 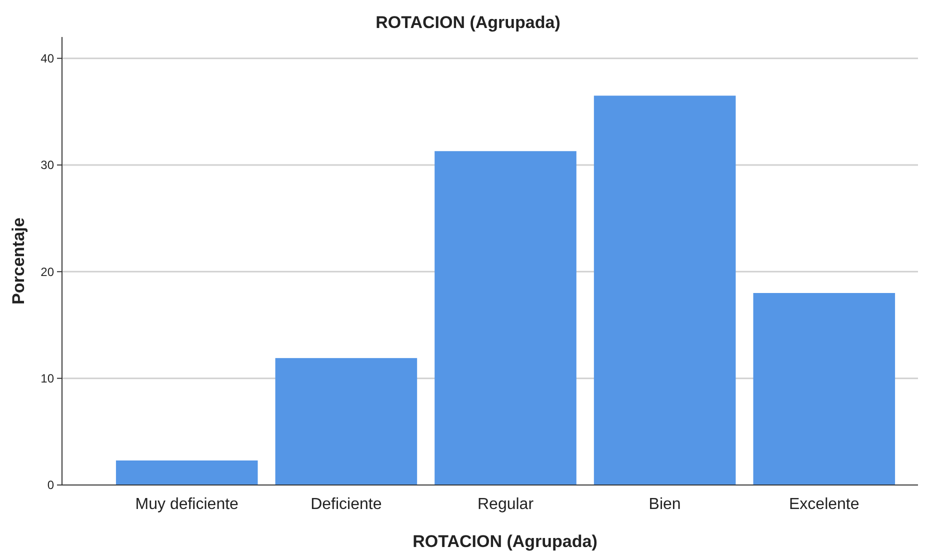 What do you see at coordinates (468, 22) in the screenshot?
I see `chart-title: ROTACION (Agrupada)` at bounding box center [468, 22].